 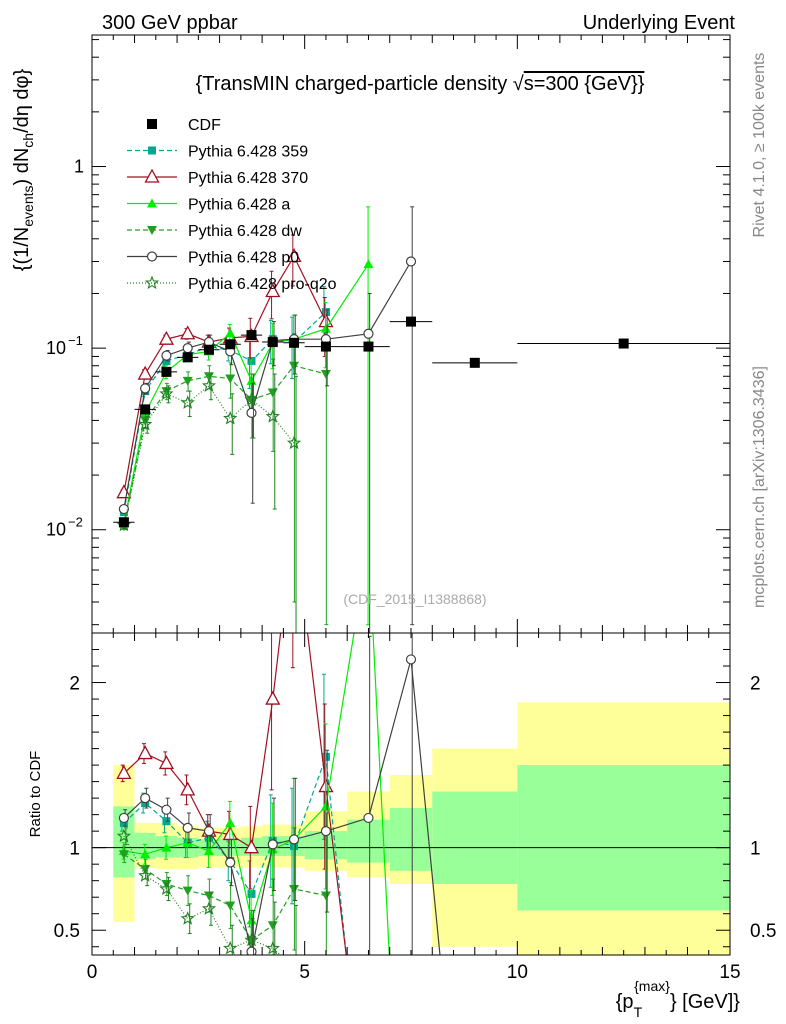 I want to click on legend-entry: Pythia 6.428 a, so click(x=208, y=205).